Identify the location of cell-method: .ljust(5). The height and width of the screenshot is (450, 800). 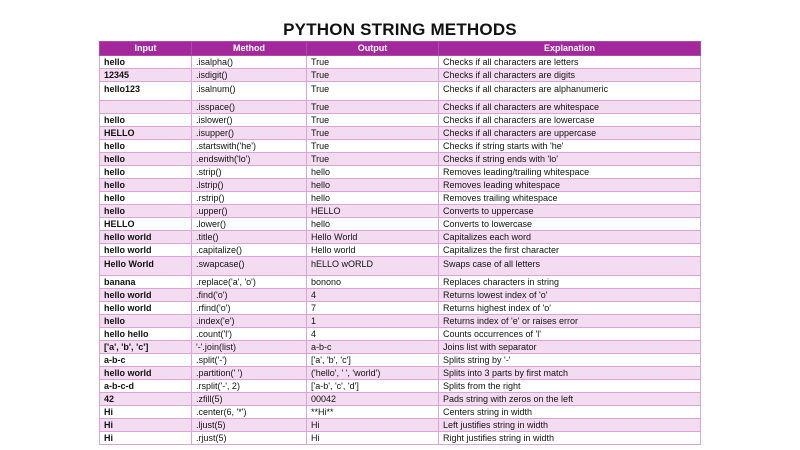
(249, 425).